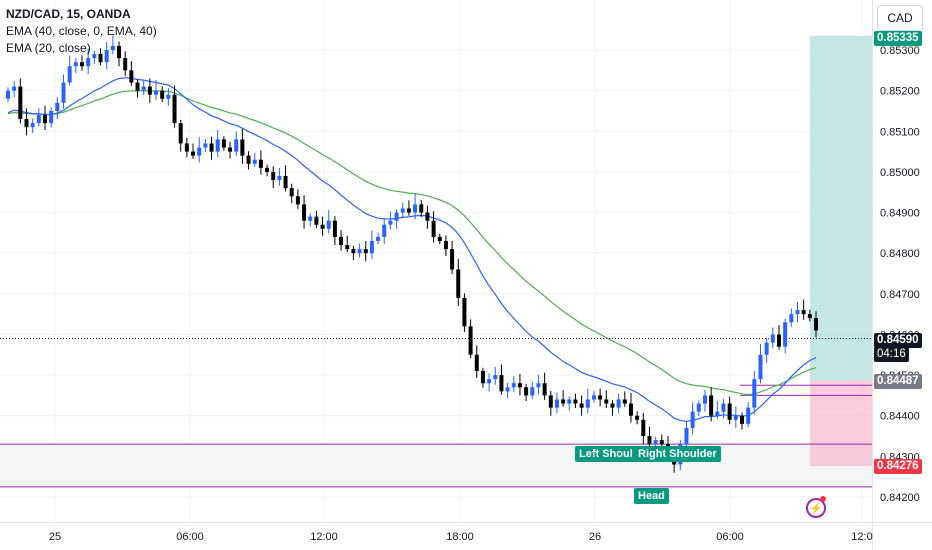  I want to click on price-tick-label: 0.85100, so click(900, 132).